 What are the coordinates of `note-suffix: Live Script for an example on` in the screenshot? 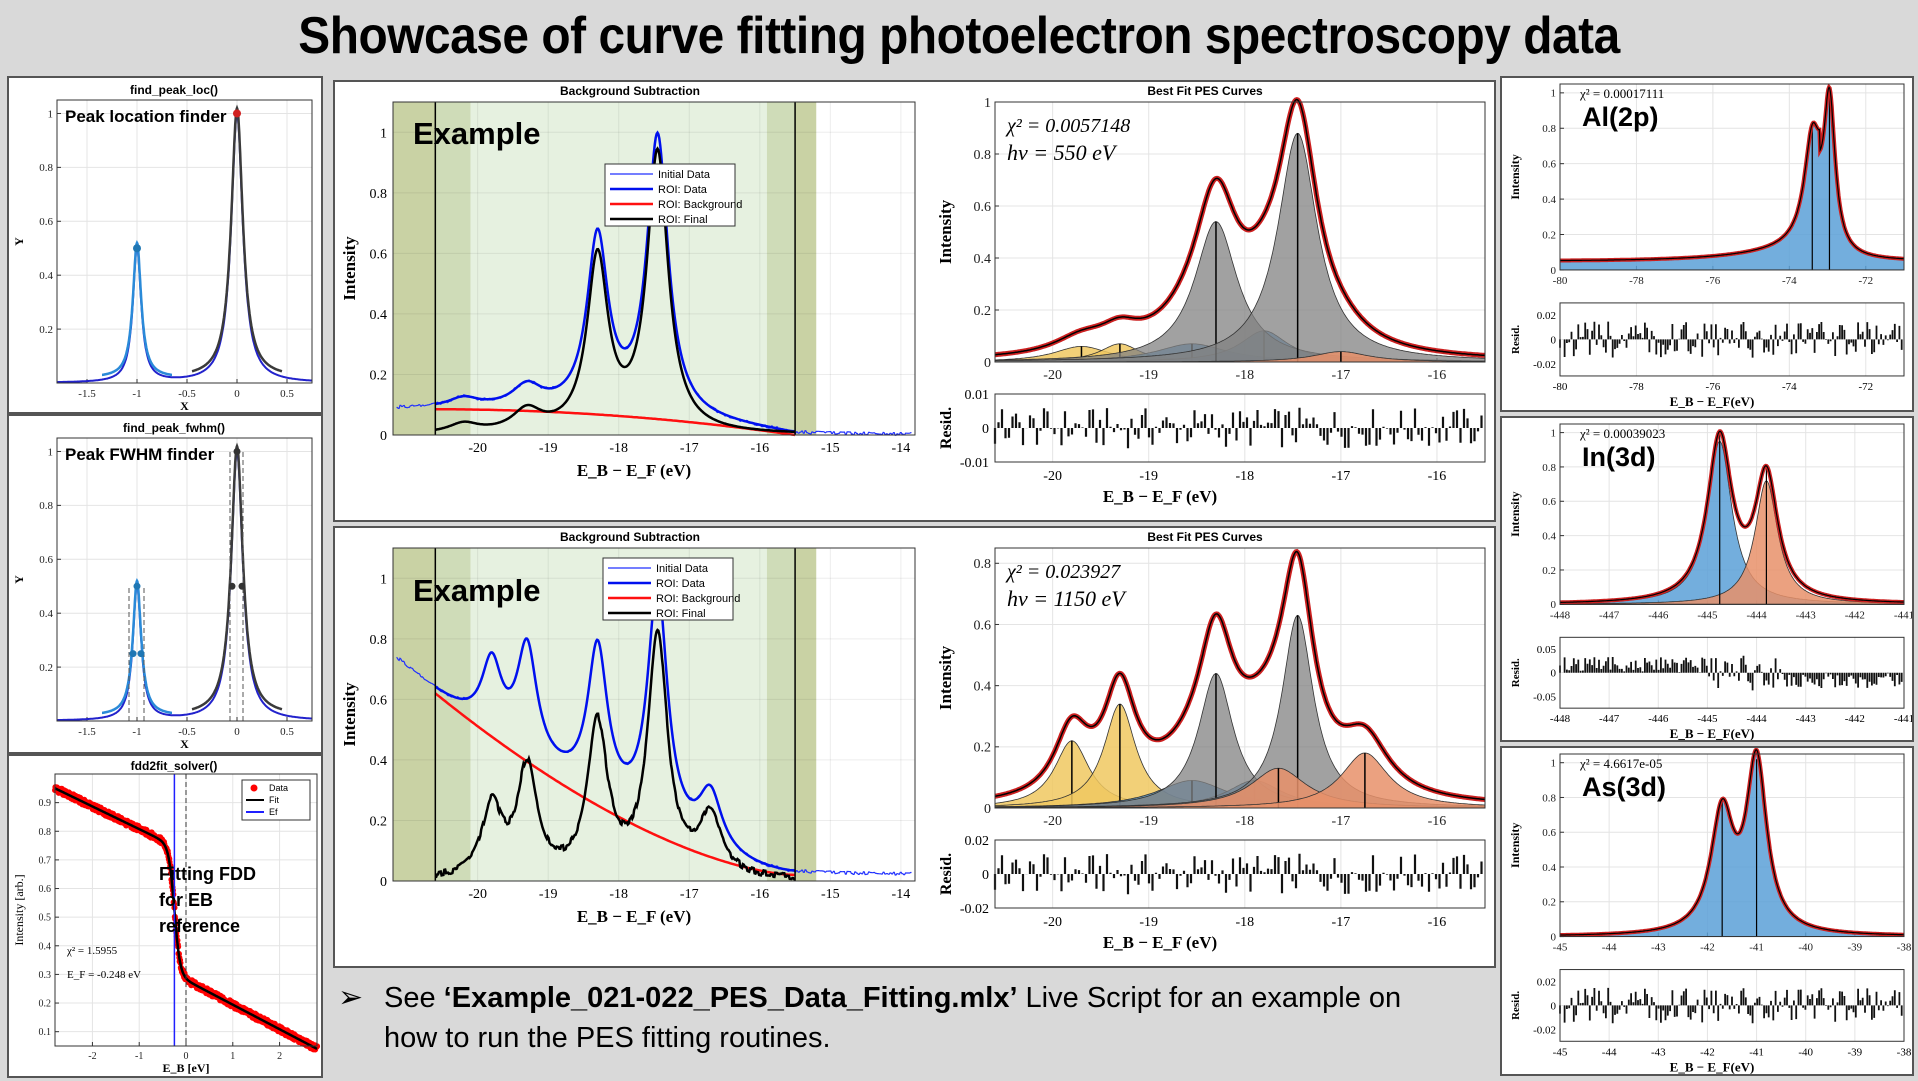 It's located at (1209, 998).